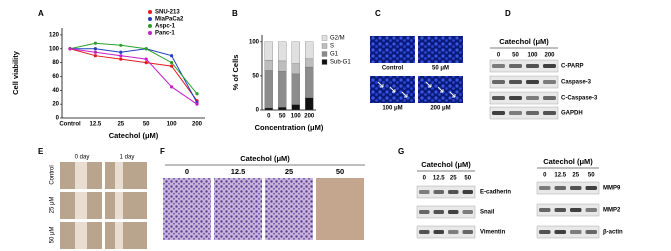 The width and height of the screenshot is (671, 251). Describe the element at coordinates (332, 47) in the screenshot. I see `legend-label: S` at that location.